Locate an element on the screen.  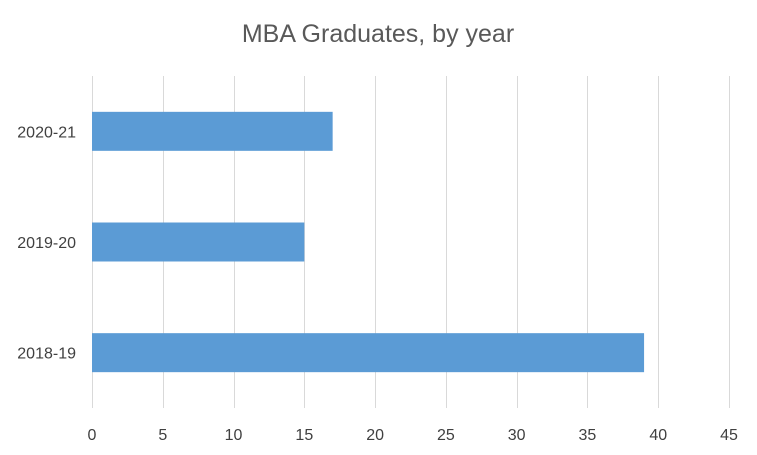
y-tick-label: 2020-21 is located at coordinates (46, 132).